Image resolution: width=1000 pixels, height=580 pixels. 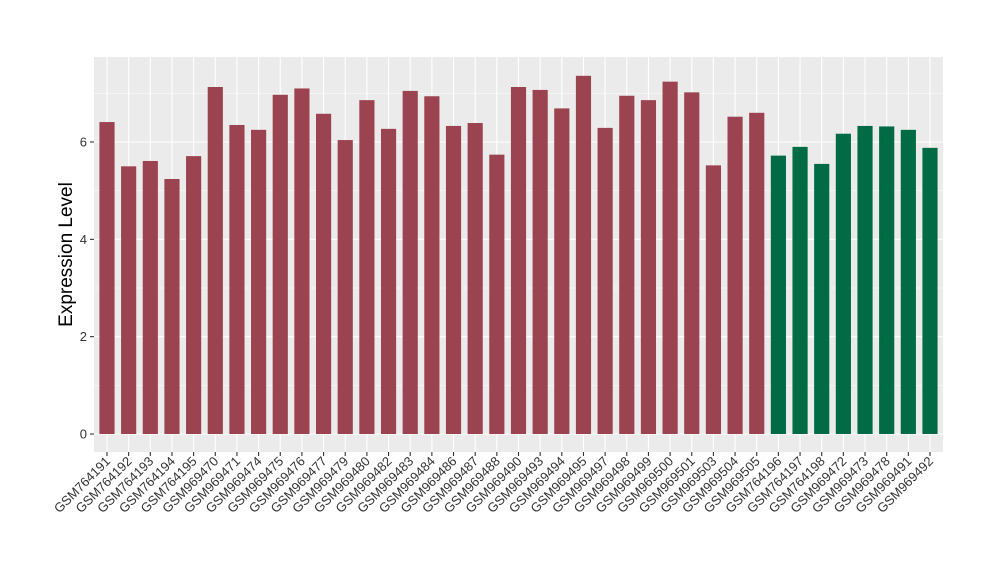 I want to click on bar-GSM969500, so click(x=670, y=258).